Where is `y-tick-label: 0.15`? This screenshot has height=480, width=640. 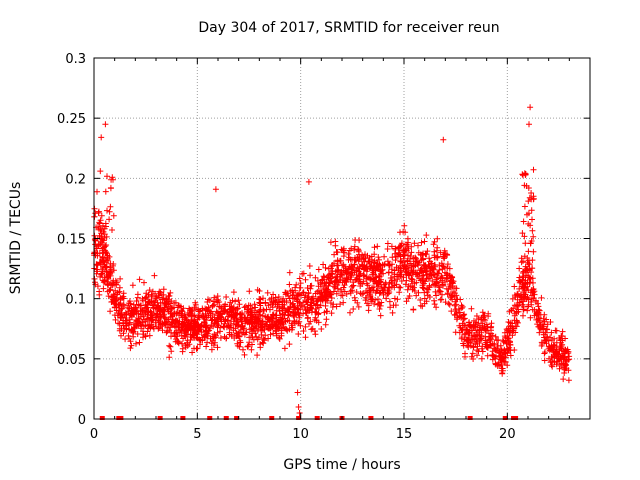
y-tick-label: 0.15 is located at coordinates (71, 240).